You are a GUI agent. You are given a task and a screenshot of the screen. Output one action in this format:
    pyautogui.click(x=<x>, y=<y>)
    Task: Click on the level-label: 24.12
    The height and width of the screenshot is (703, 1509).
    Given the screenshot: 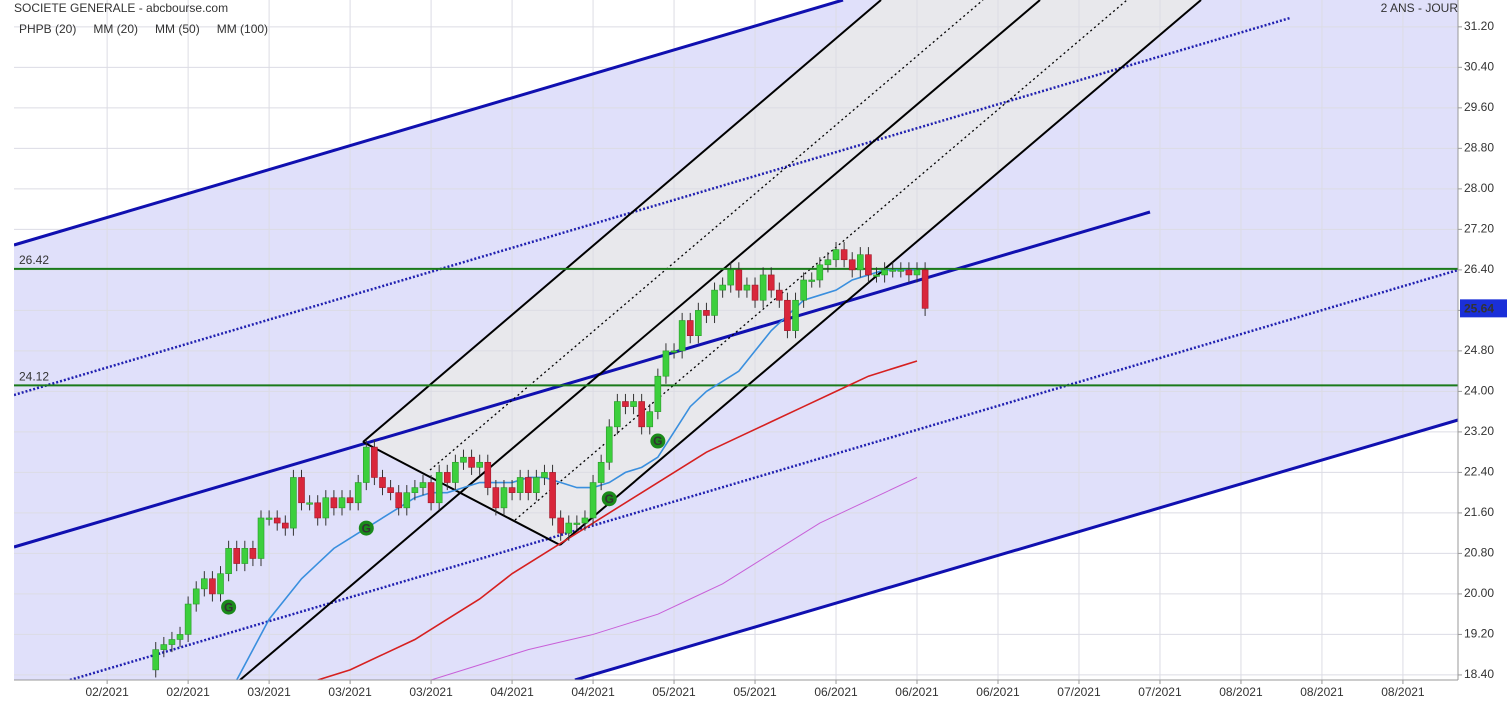 What is the action you would take?
    pyautogui.click(x=34, y=376)
    